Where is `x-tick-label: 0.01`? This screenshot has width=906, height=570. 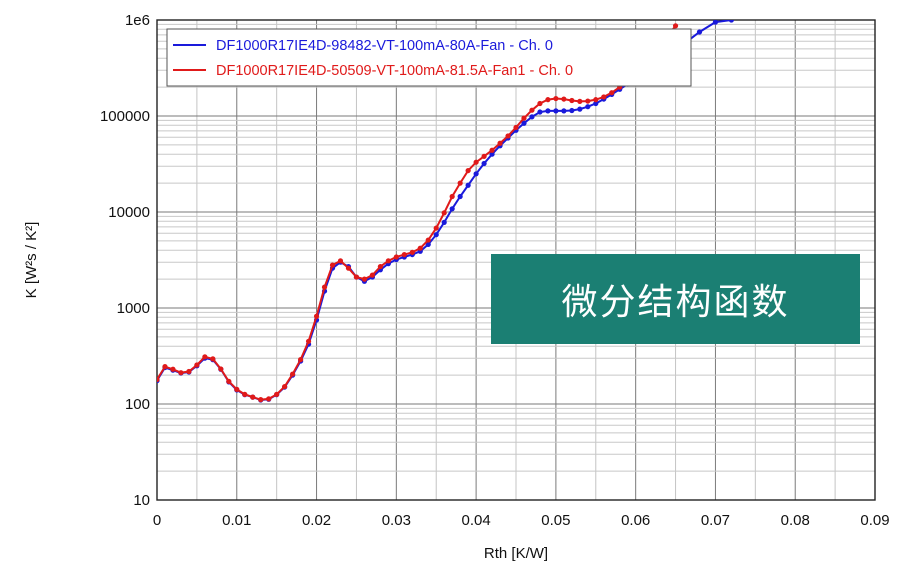 x-tick-label: 0.01 is located at coordinates (236, 520).